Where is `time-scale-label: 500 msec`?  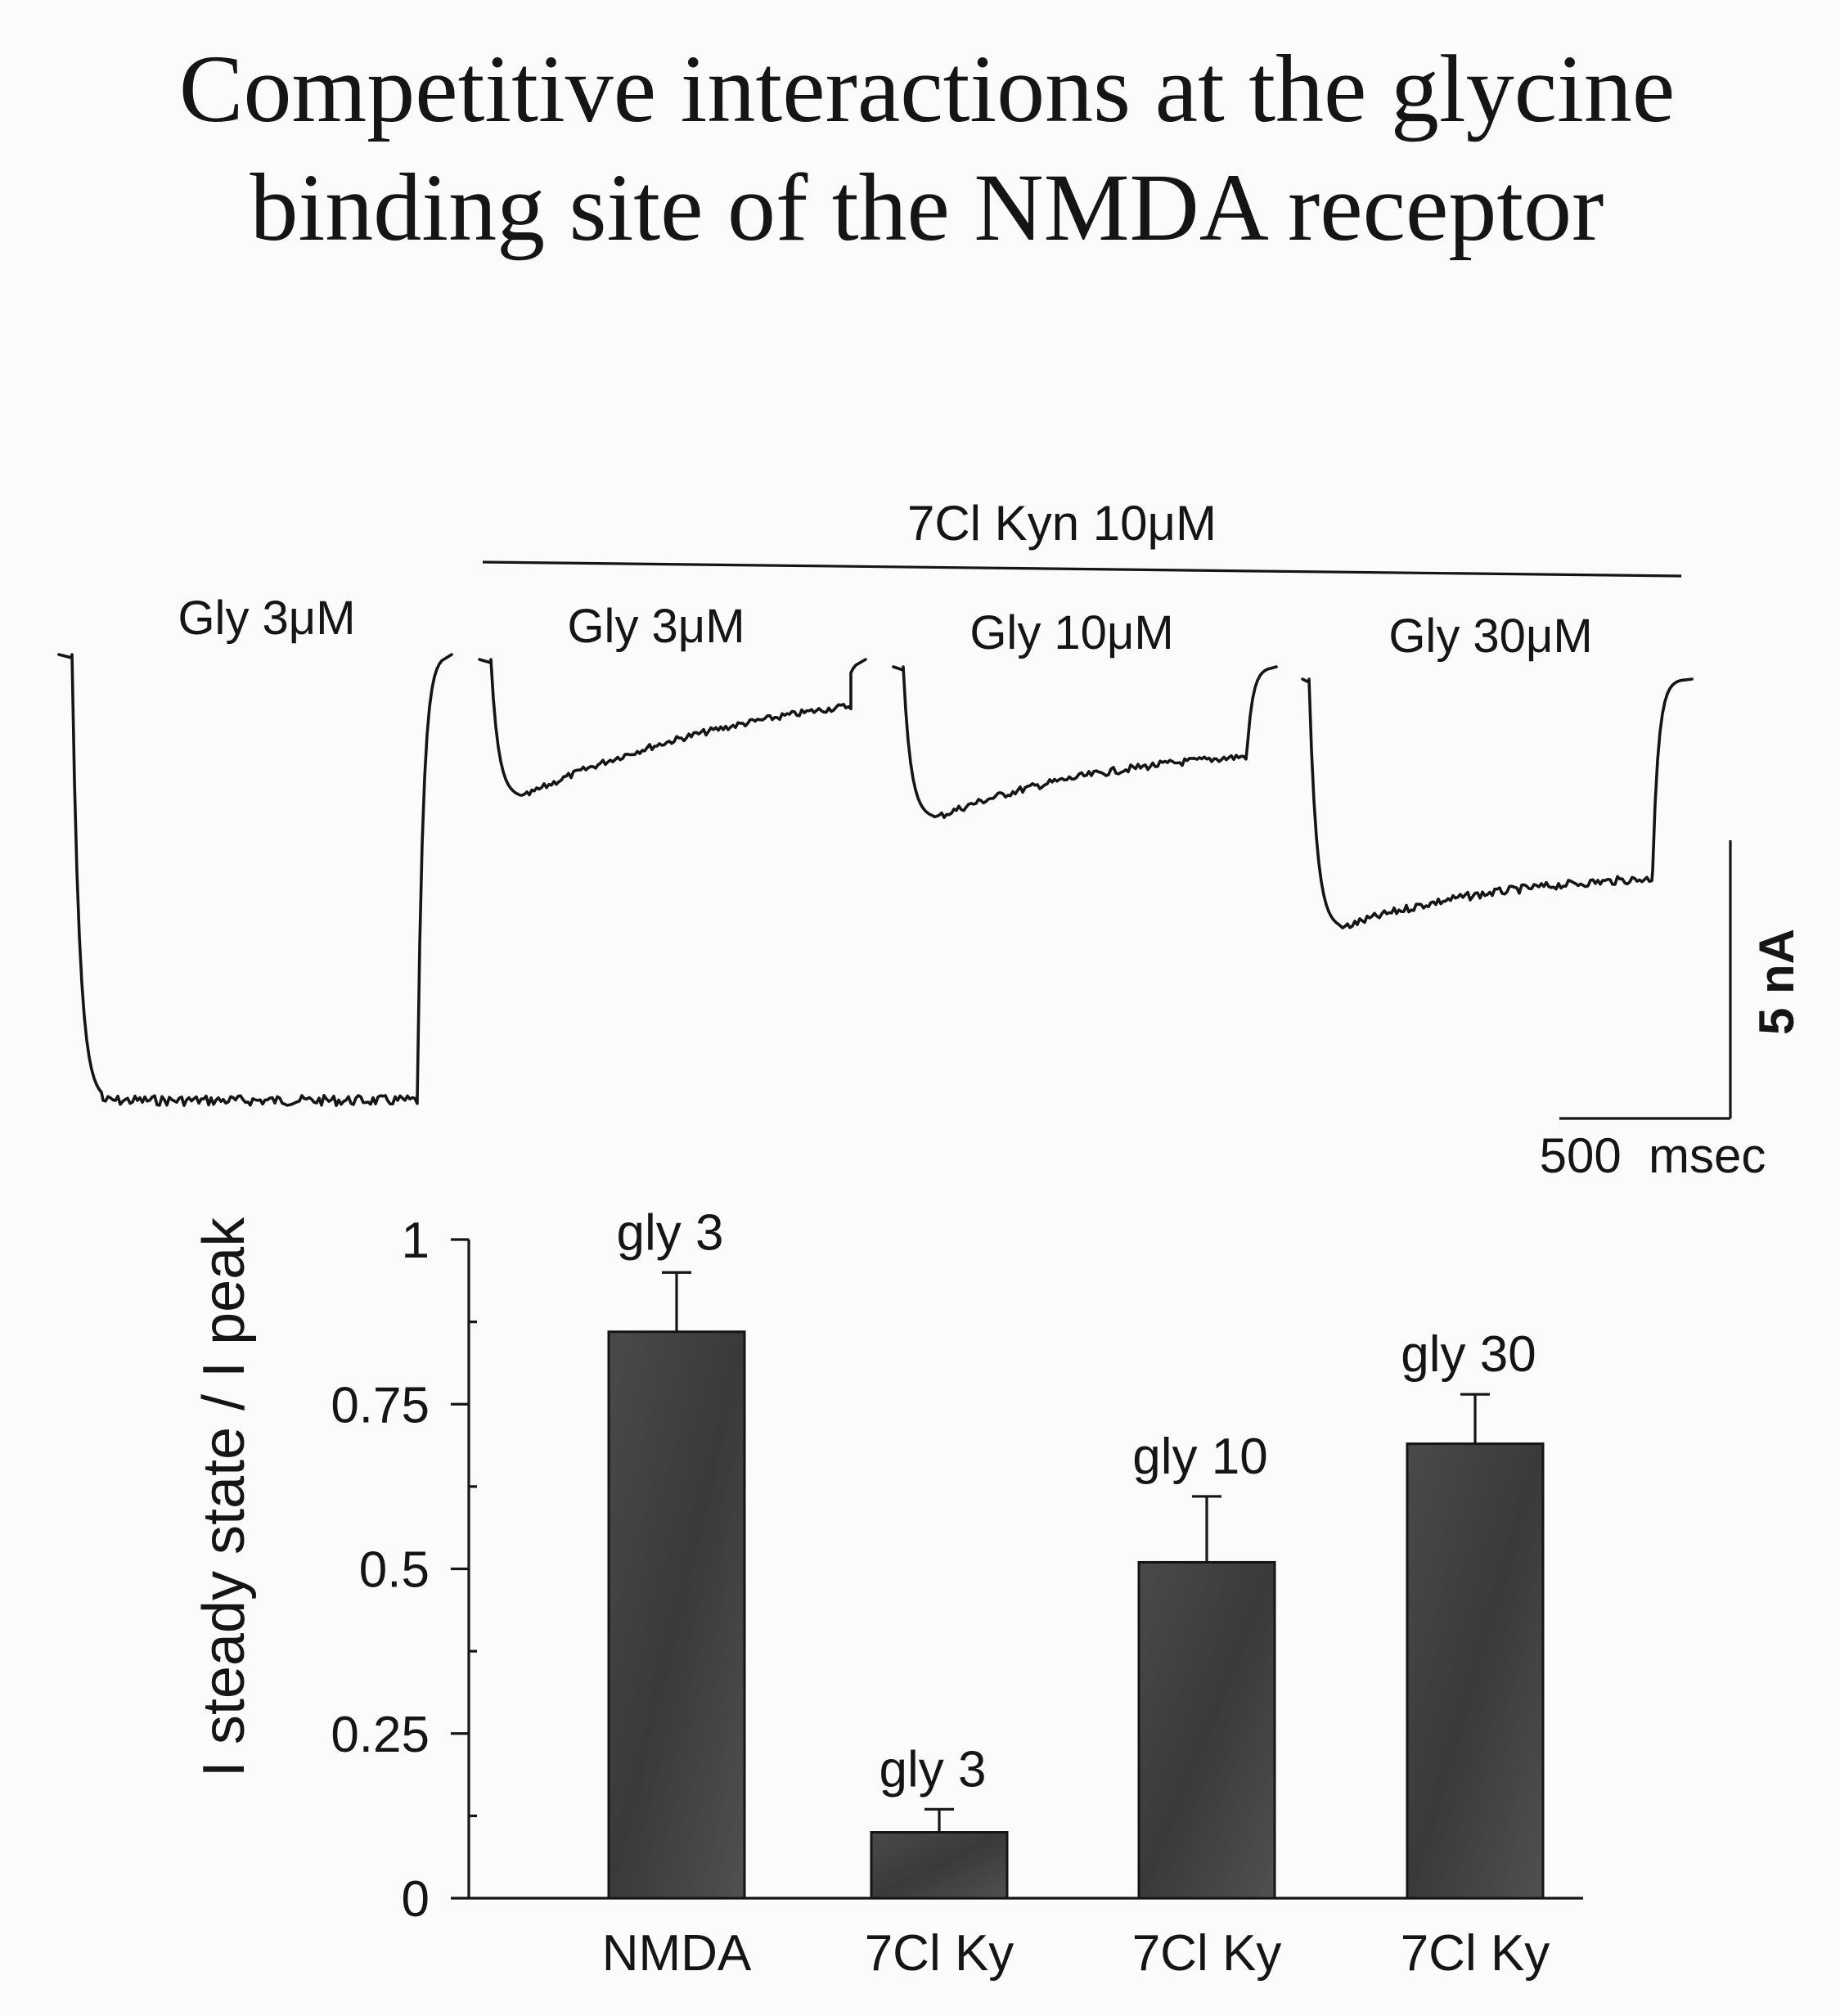
time-scale-label: 500 msec is located at coordinates (1653, 1155).